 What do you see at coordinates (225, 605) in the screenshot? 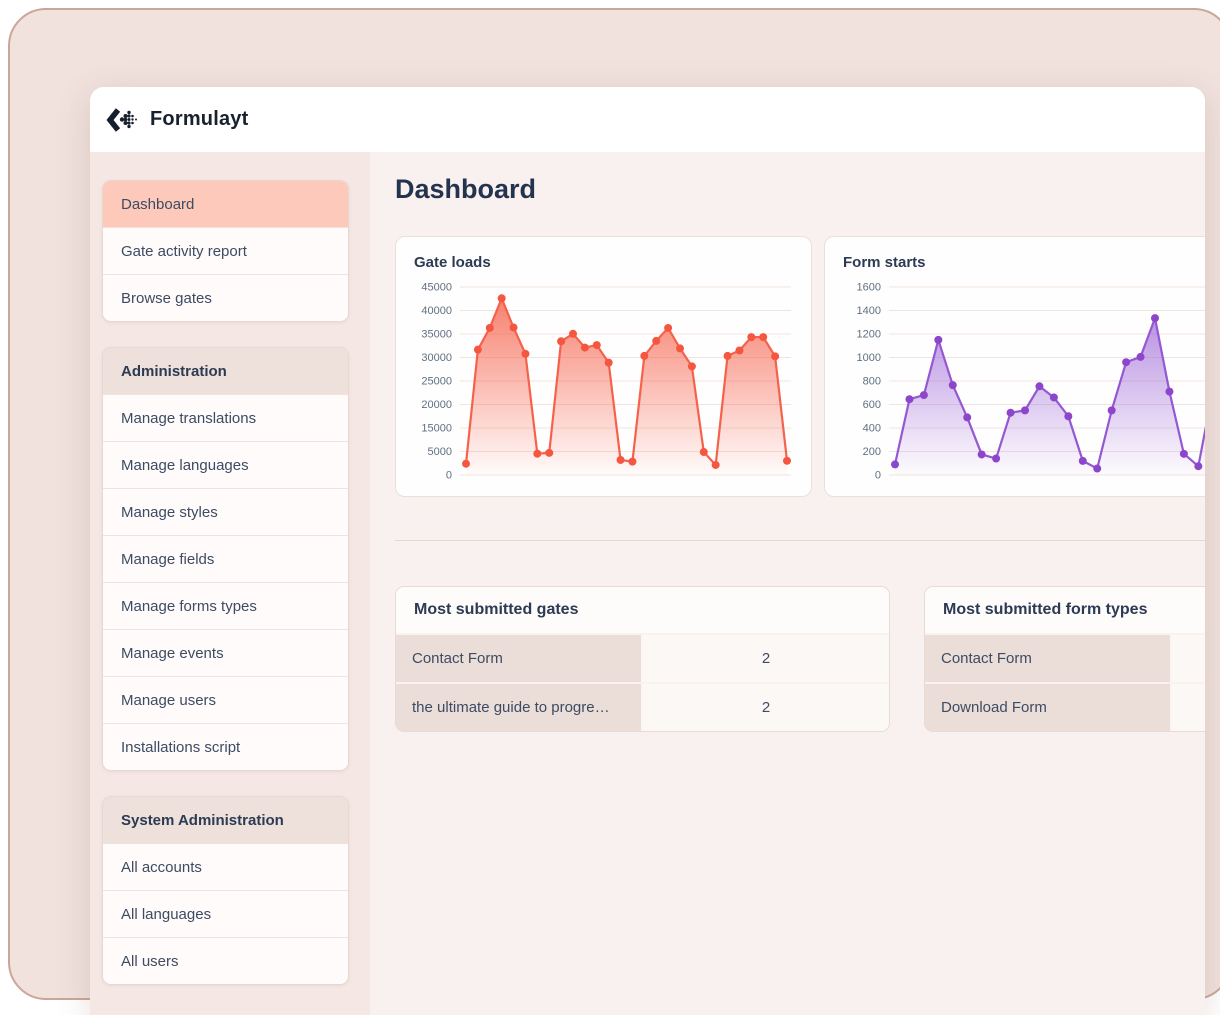
I see `sidebar-item-manage-forms-types: Manage forms types` at bounding box center [225, 605].